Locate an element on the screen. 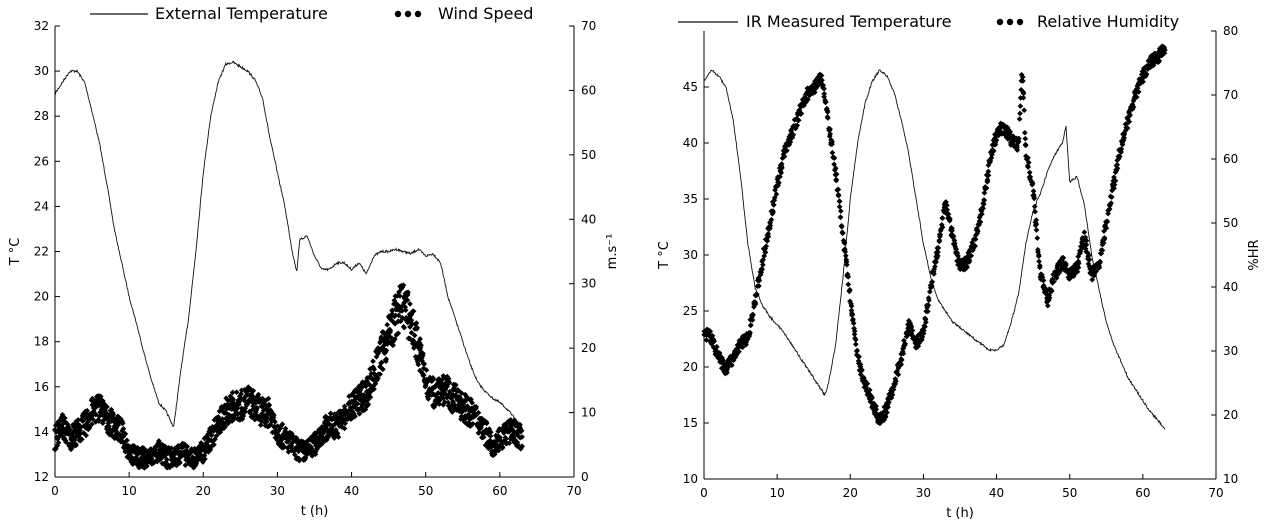 This screenshot has height=530, width=1277. left-y-tick-label: 10 is located at coordinates (690, 479).